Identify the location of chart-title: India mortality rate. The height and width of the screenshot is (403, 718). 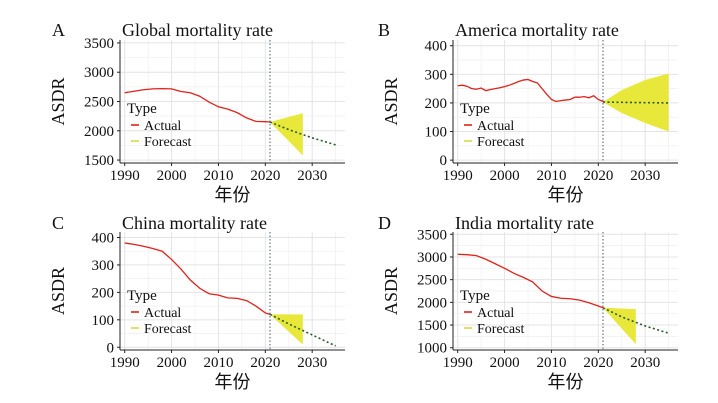
(524, 223).